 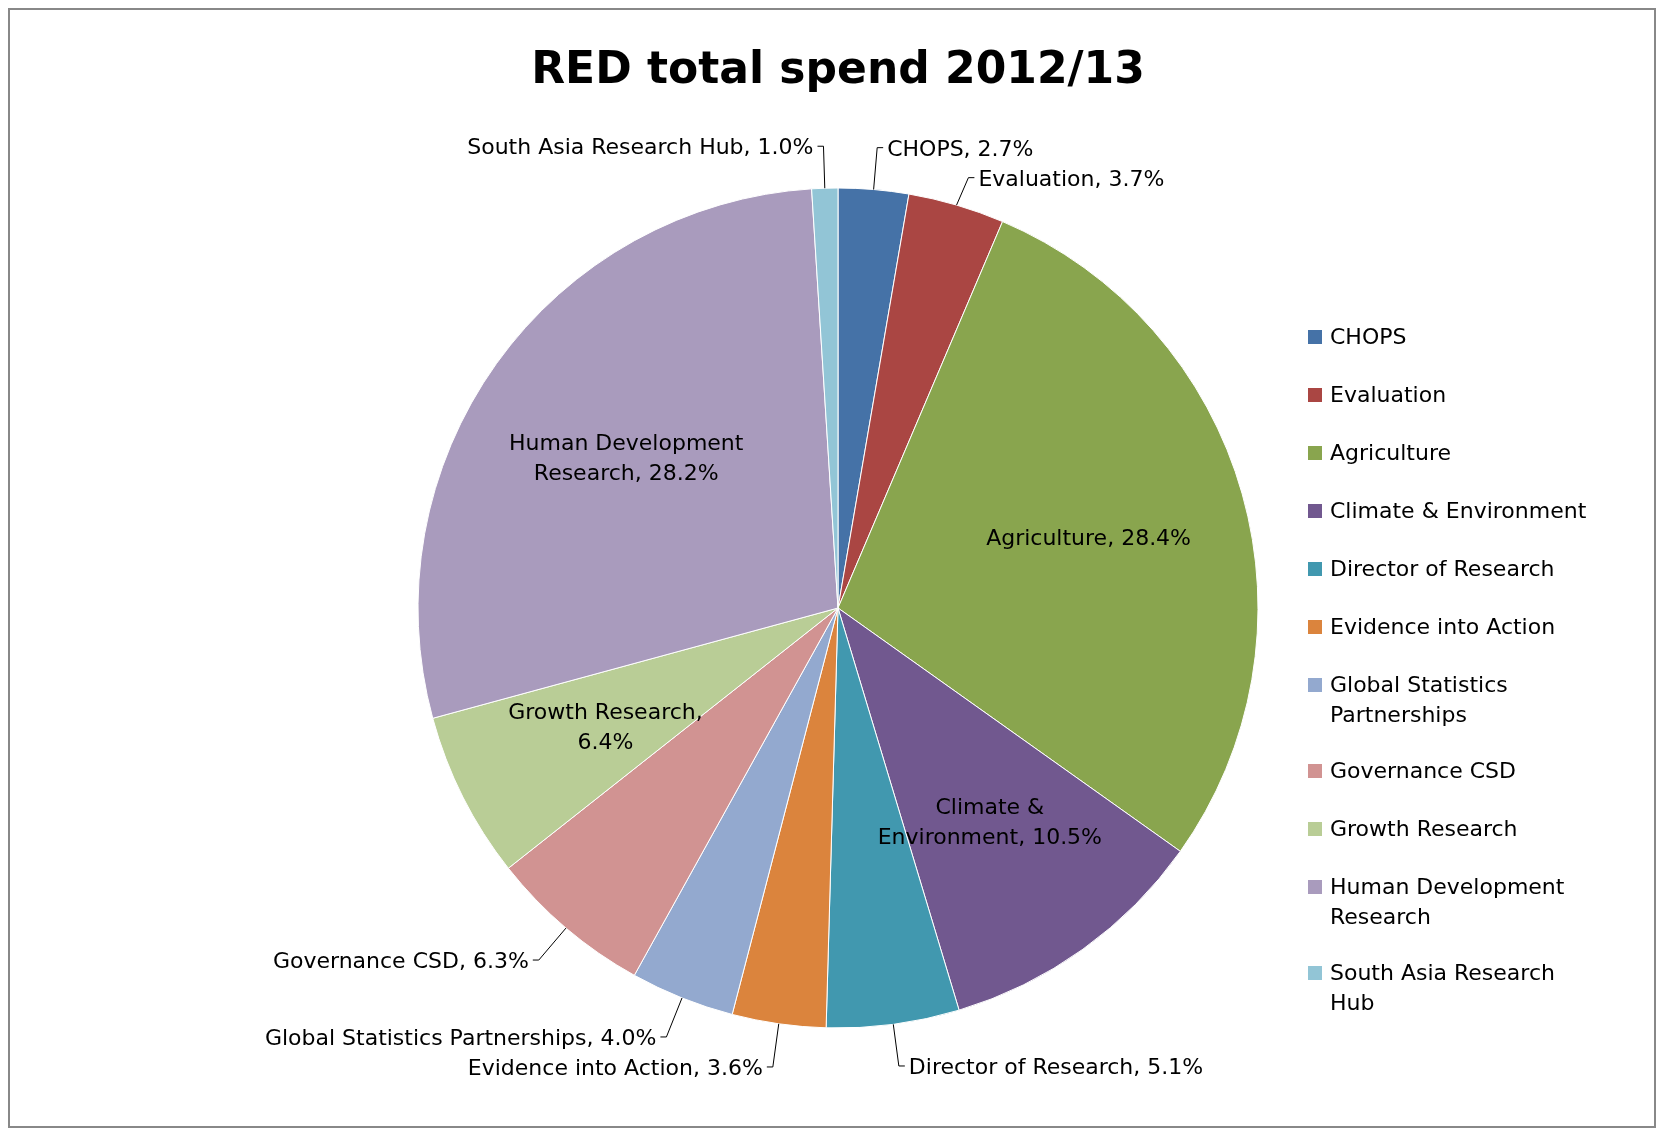 I want to click on chart-title: RED total spend 2012/13, so click(x=838, y=67).